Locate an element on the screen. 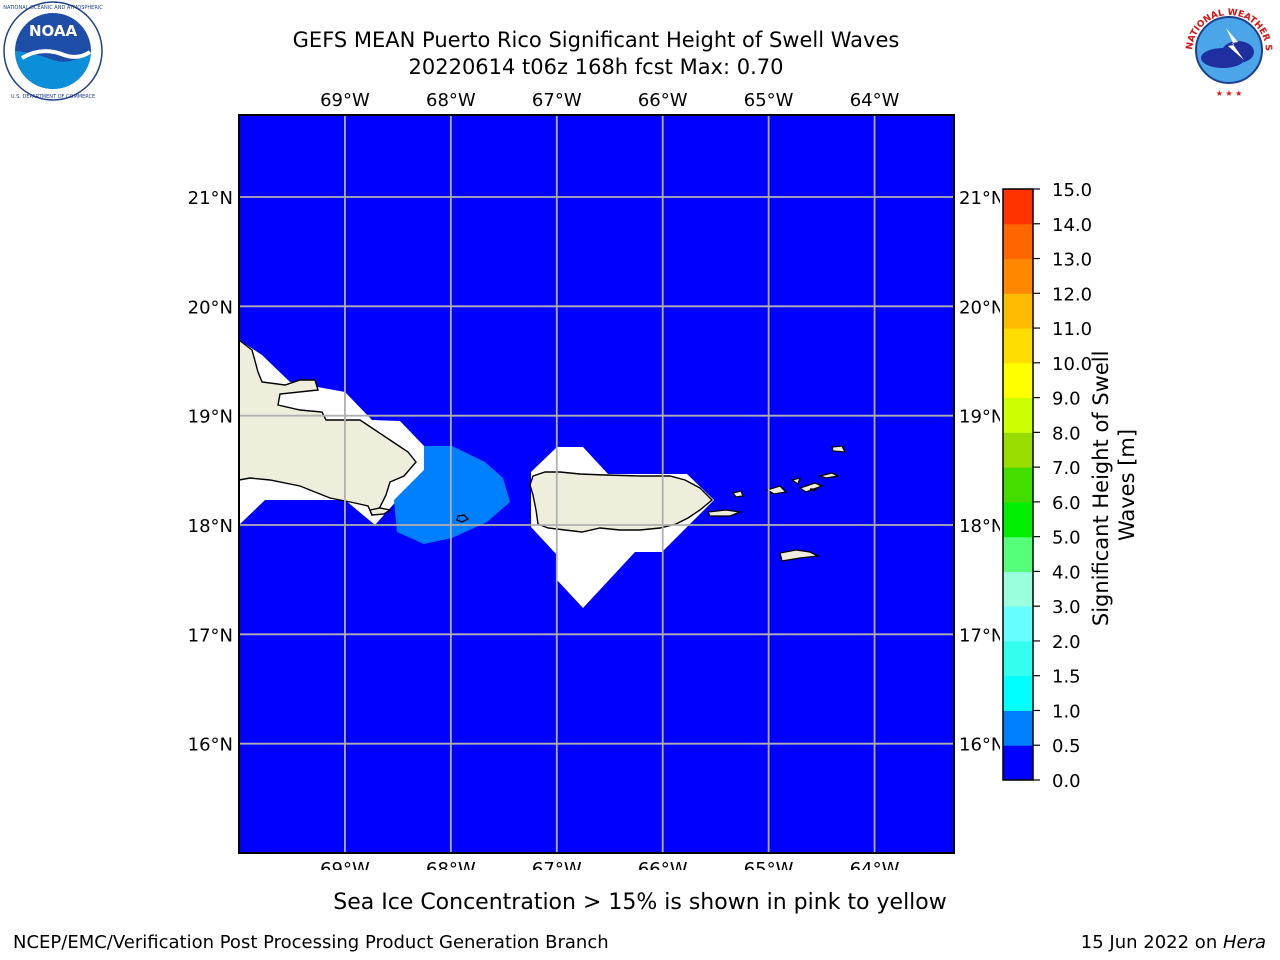 The image size is (1280, 960). run-host: Hera is located at coordinates (1244, 942).